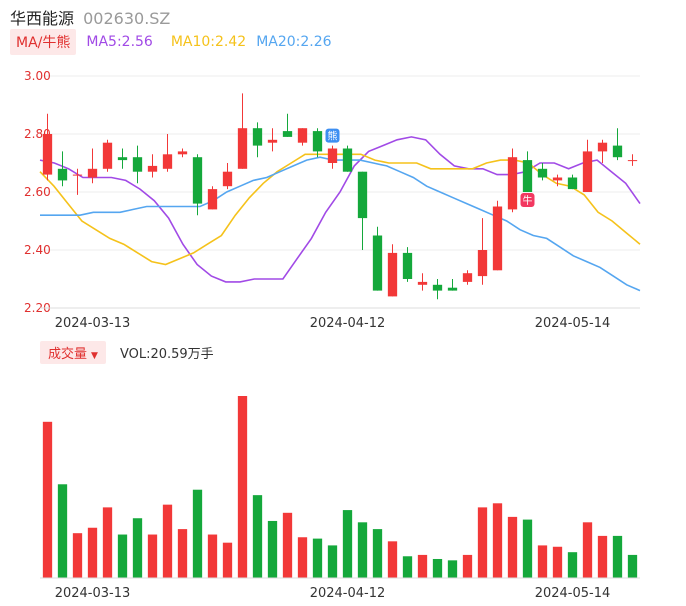  I want to click on volume-indicator-button: 成交量 ▼, so click(73, 352).